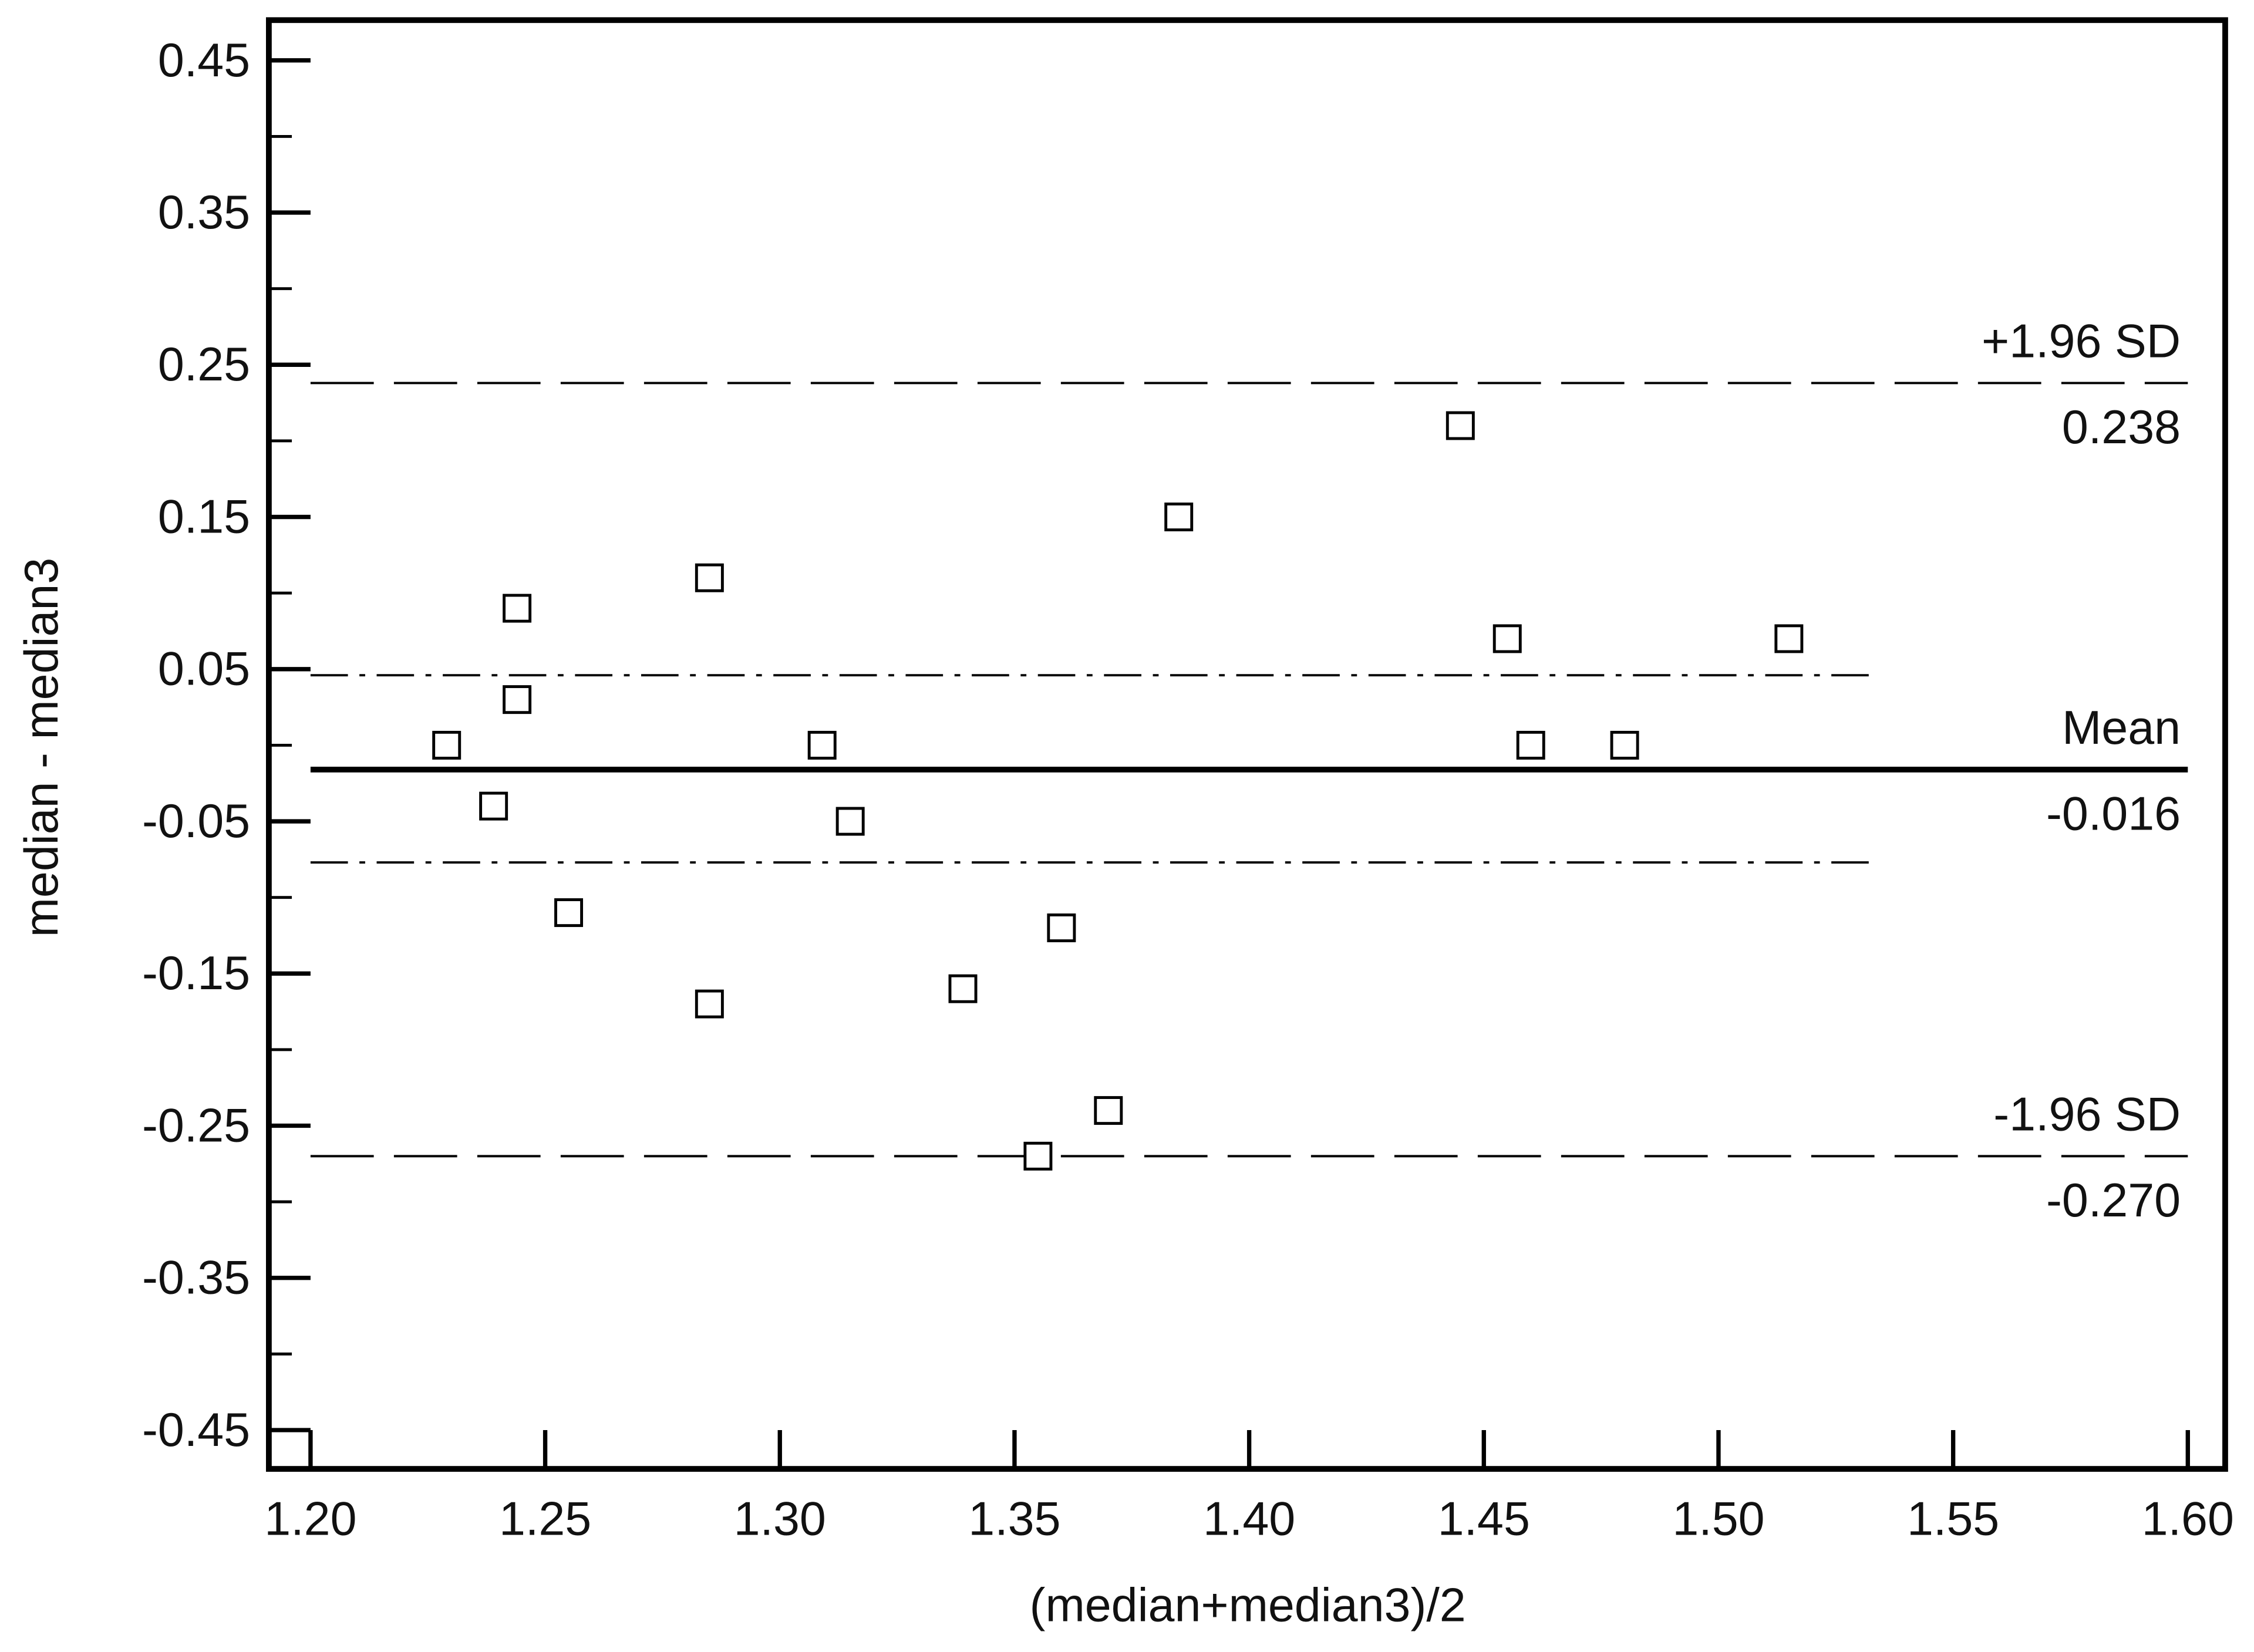 The height and width of the screenshot is (1652, 2254). What do you see at coordinates (545, 1519) in the screenshot?
I see `x-tick-label: 1.25` at bounding box center [545, 1519].